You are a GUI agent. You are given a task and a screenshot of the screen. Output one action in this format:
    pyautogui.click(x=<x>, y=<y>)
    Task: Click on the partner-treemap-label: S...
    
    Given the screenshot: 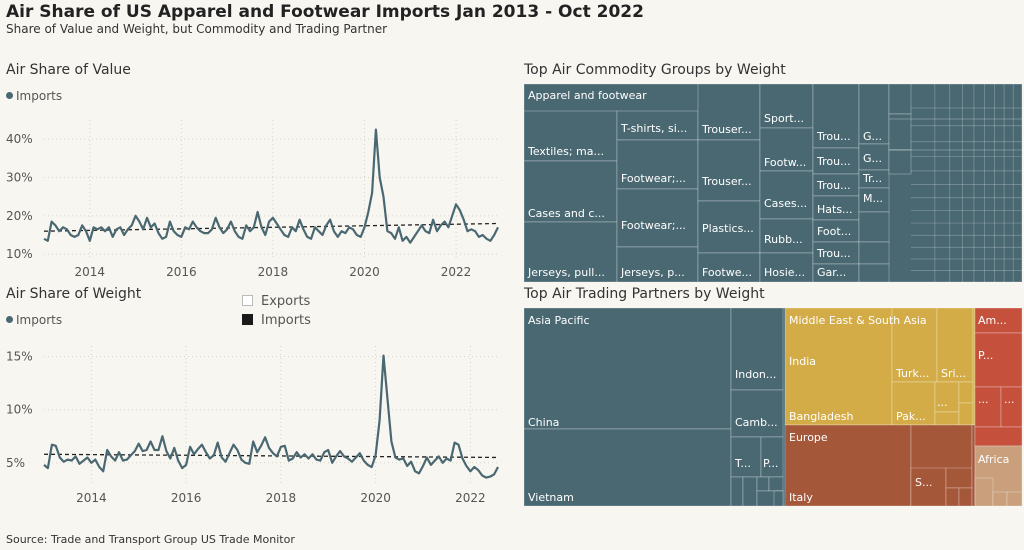 What is the action you would take?
    pyautogui.click(x=923, y=482)
    